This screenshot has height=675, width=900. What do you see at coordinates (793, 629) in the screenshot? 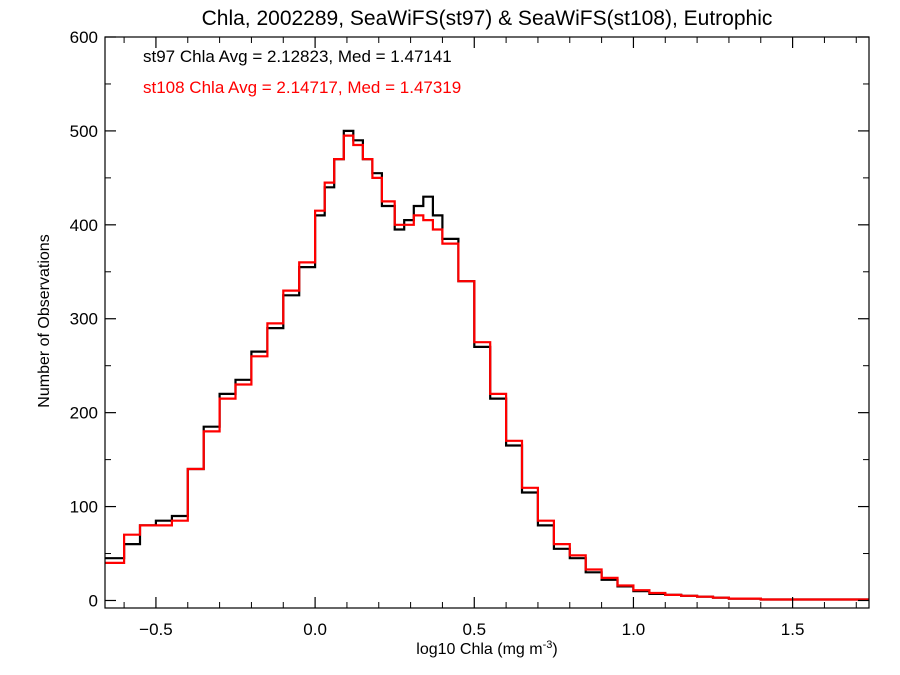
I see `x-tick-label: 1.5` at bounding box center [793, 629].